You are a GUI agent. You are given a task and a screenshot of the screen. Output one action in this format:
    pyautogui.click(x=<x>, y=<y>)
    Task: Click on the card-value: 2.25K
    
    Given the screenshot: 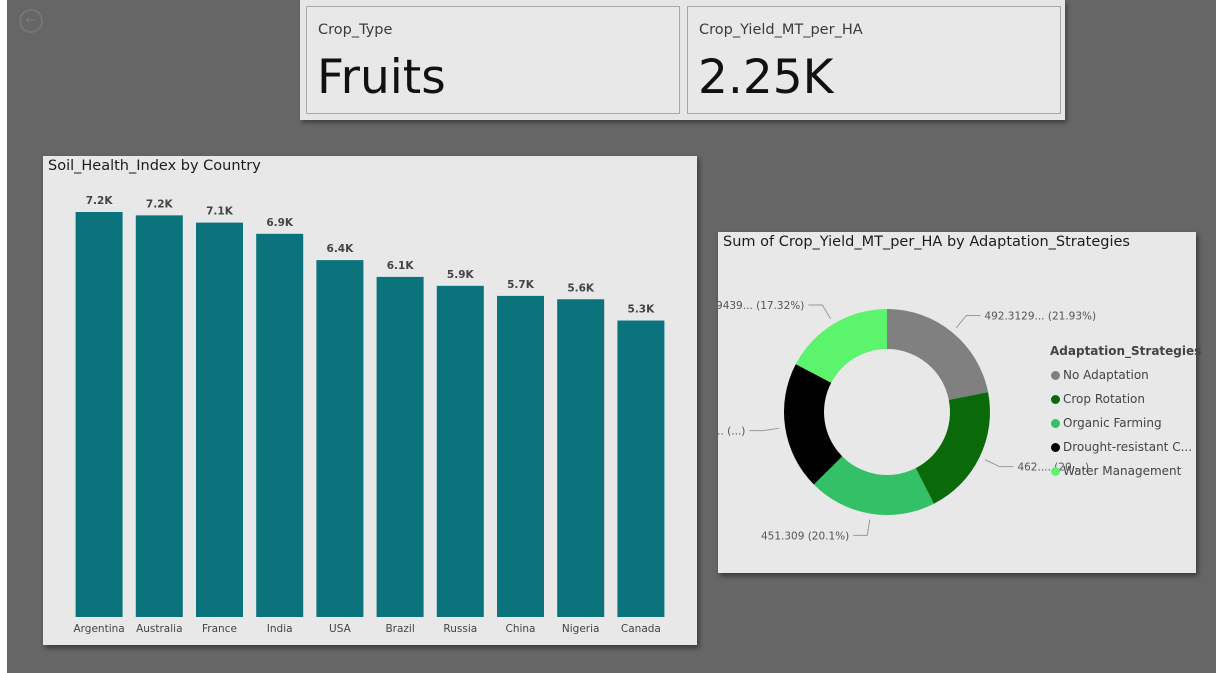 What is the action you would take?
    pyautogui.click(x=766, y=77)
    